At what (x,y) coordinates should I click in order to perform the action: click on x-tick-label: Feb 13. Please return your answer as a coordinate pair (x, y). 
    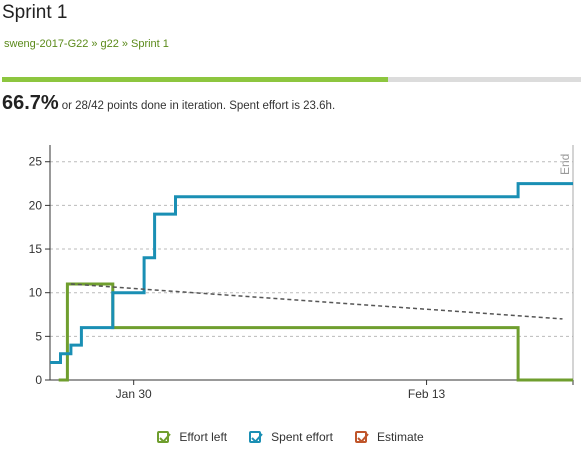
    Looking at the image, I should click on (427, 393).